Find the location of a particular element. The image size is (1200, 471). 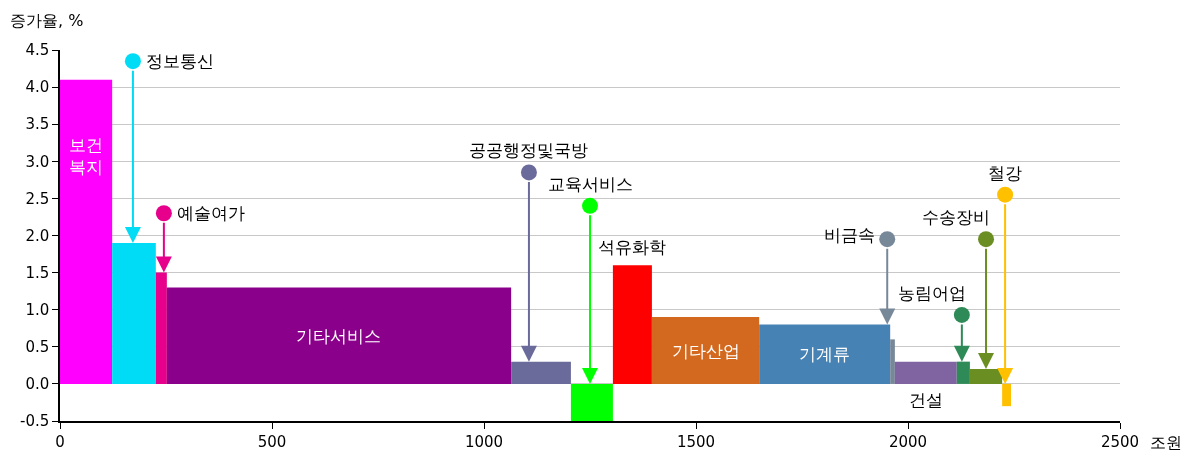

series-label: 기계류 is located at coordinates (824, 354).